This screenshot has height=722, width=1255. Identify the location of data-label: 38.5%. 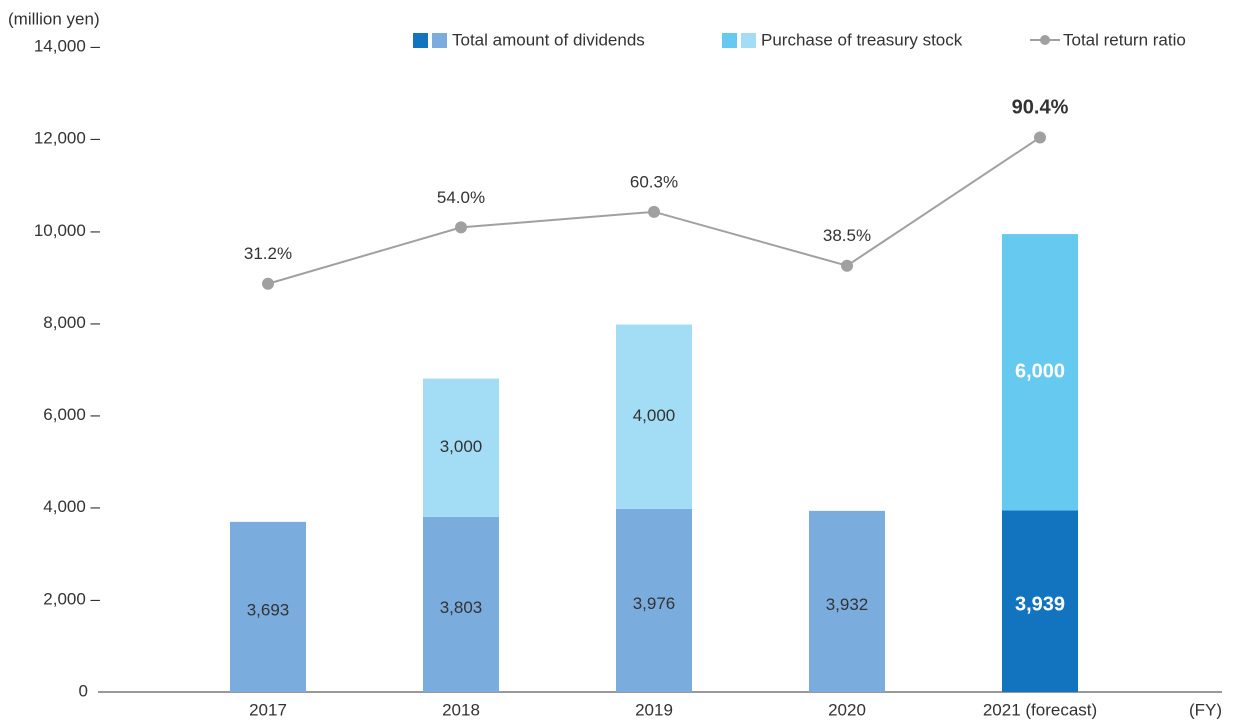
(847, 235).